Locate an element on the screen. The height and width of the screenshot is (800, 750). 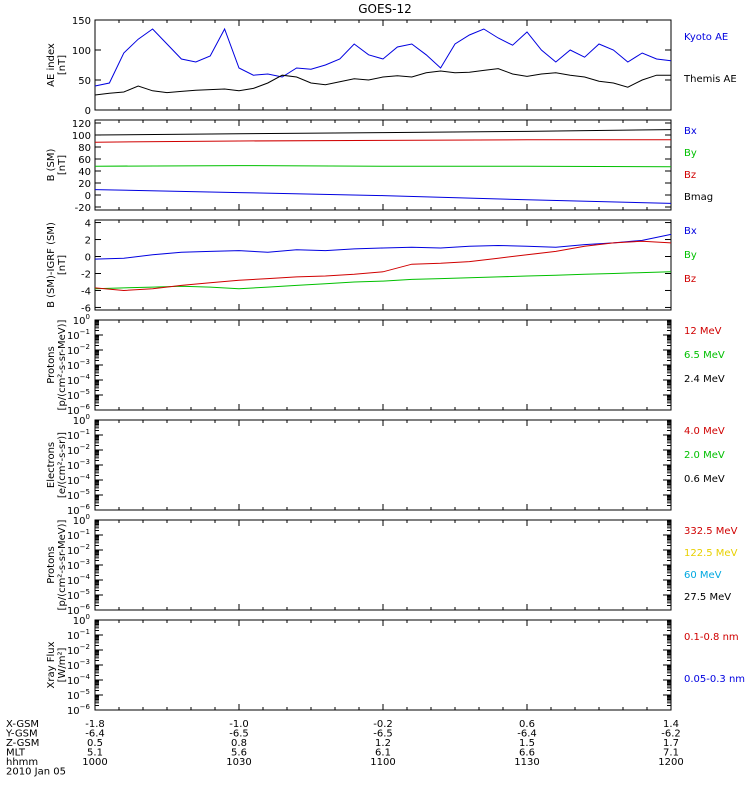
y-tick-label: 10−2 is located at coordinates (78, 450).